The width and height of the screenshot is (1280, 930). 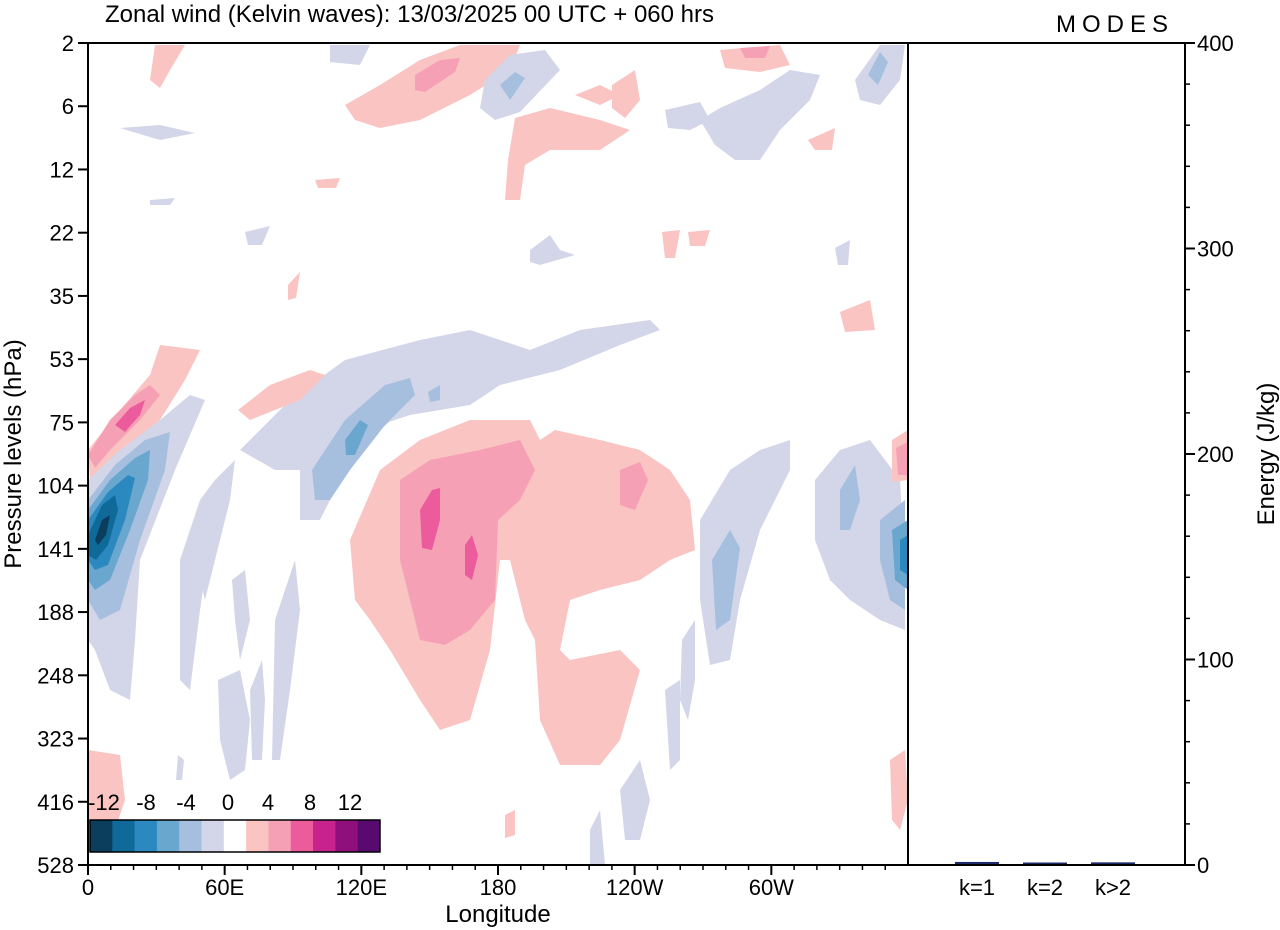 I want to click on y-tick-label: 22, so click(x=62, y=233).